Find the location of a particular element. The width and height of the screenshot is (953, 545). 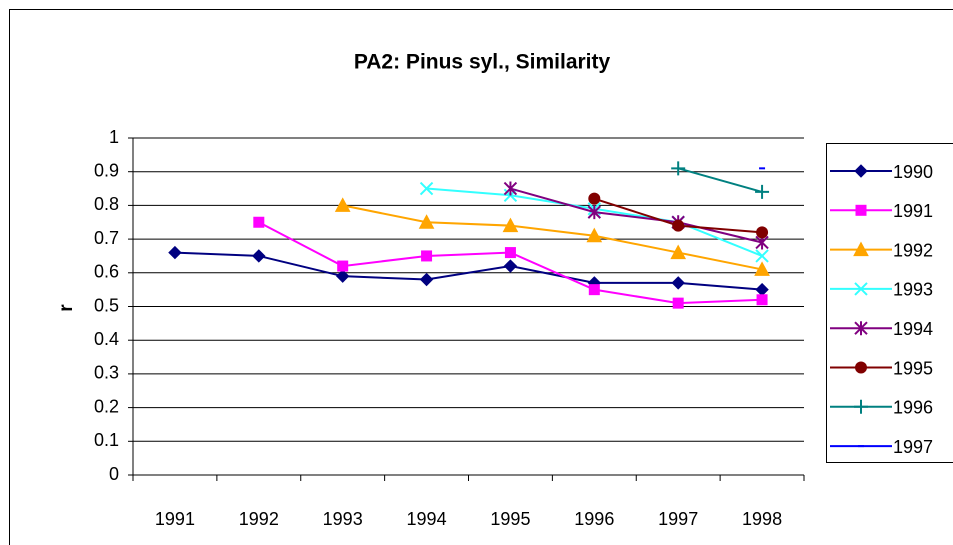

y-tick-label: 0.2 is located at coordinates (106, 406).